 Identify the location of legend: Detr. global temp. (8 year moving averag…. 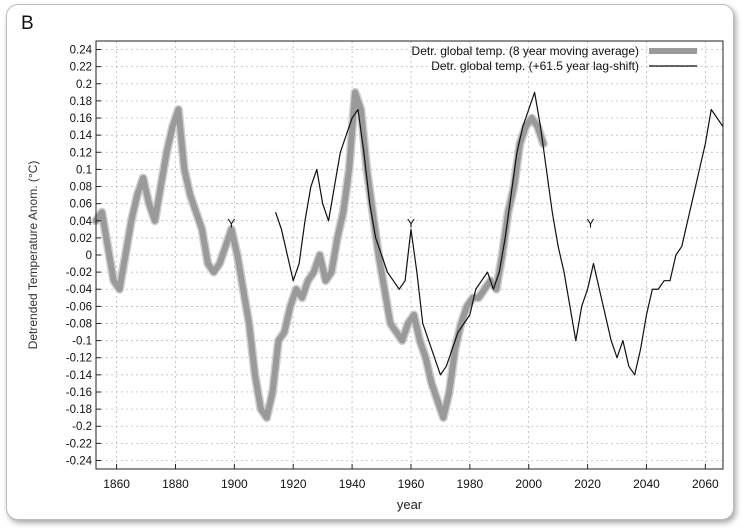
(554, 58).